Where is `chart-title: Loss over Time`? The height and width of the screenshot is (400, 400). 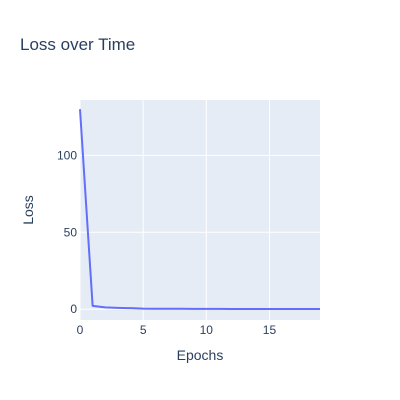
chart-title: Loss over Time is located at coordinates (77, 44).